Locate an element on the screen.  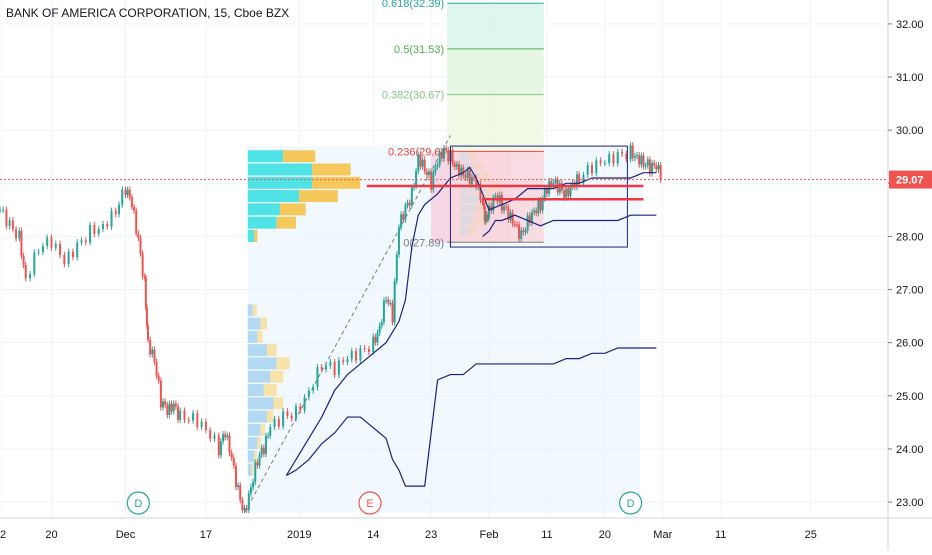
event-marker is located at coordinates (370, 503).